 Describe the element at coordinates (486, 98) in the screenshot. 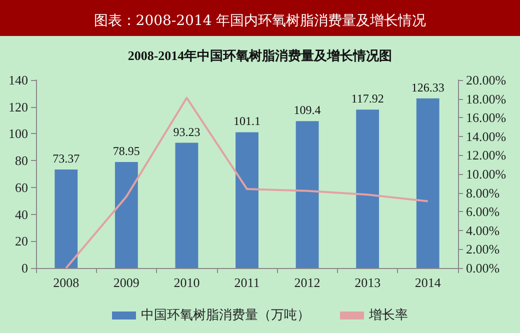

I see `y2-tick-label: 18.00%` at that location.